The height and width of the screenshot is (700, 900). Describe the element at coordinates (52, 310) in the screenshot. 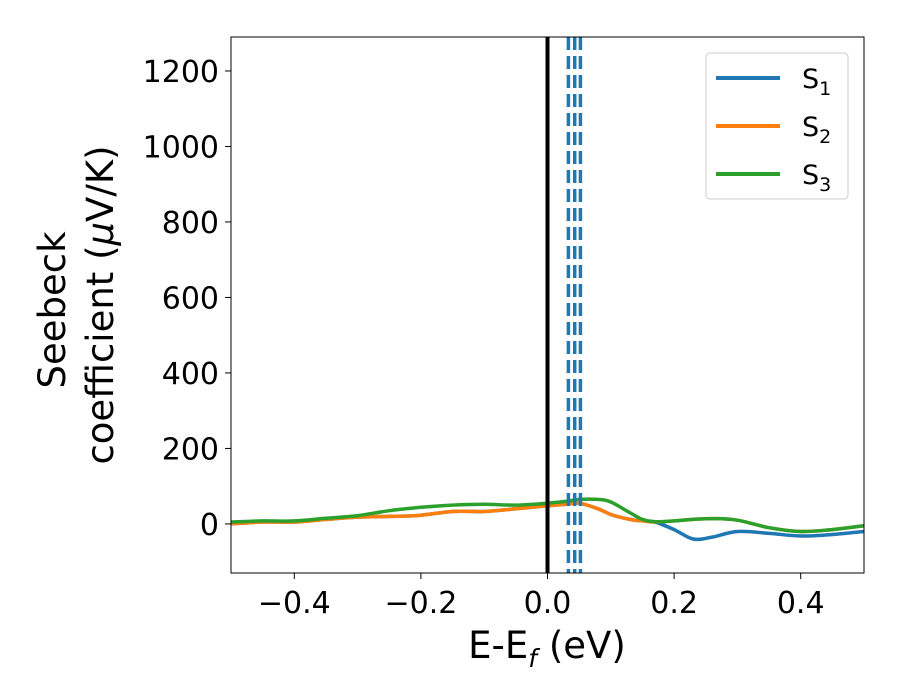

I see `y-axis-title-line1: Seebeck` at that location.